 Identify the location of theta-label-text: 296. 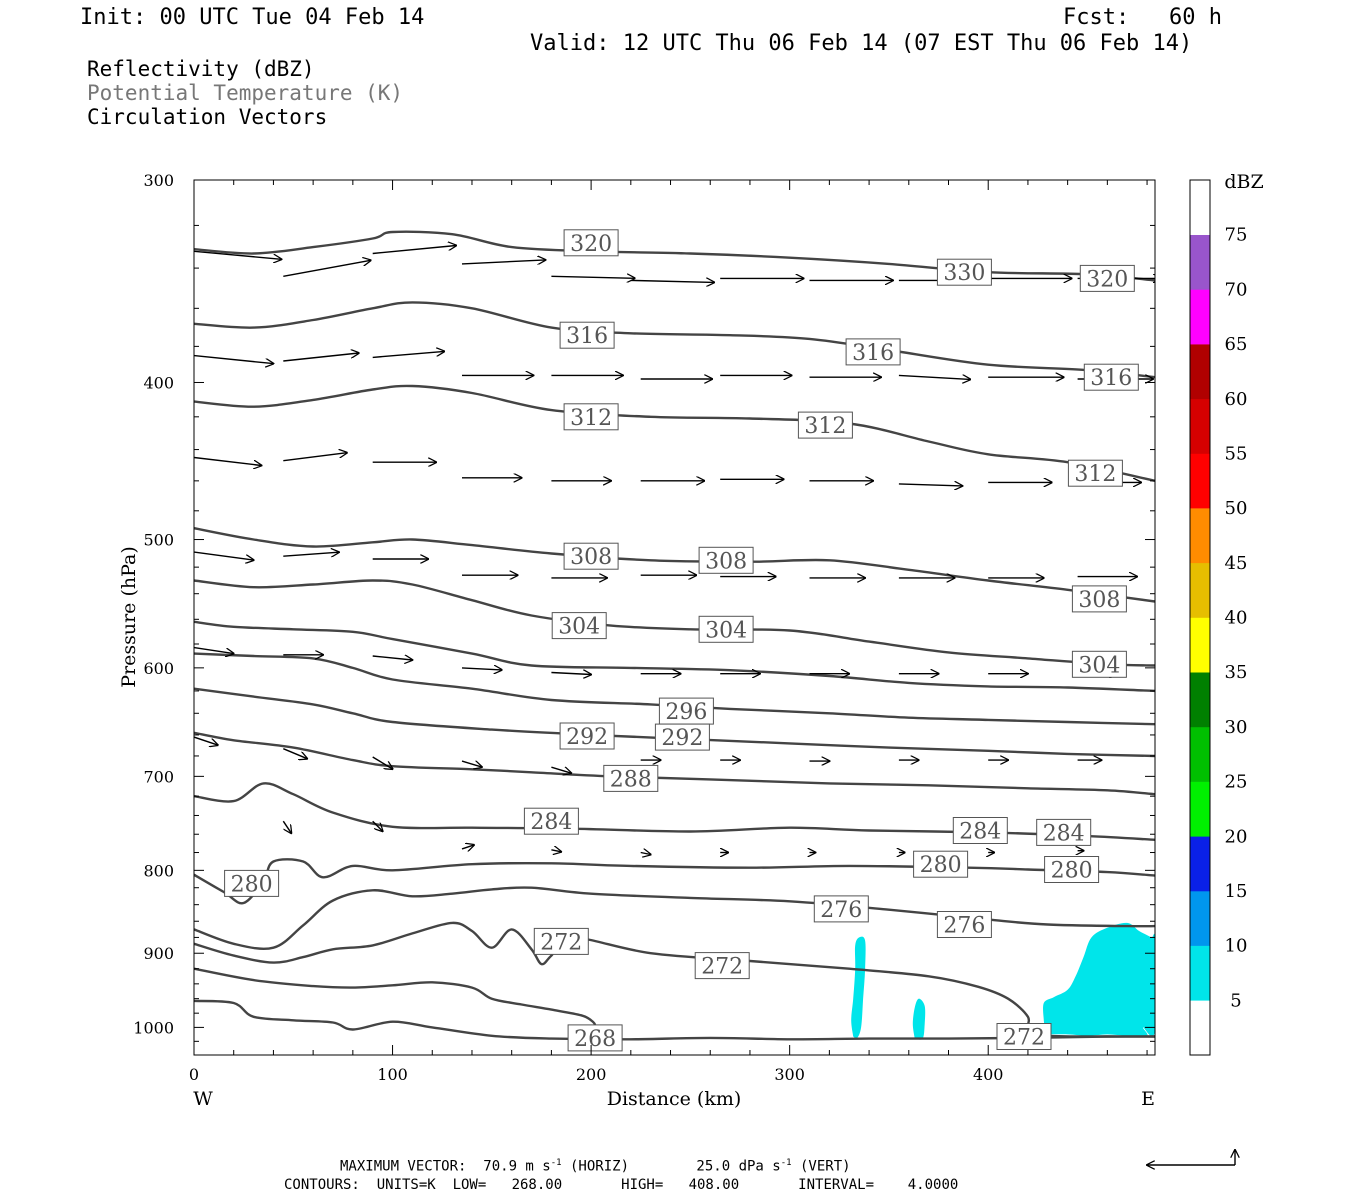
(686, 712).